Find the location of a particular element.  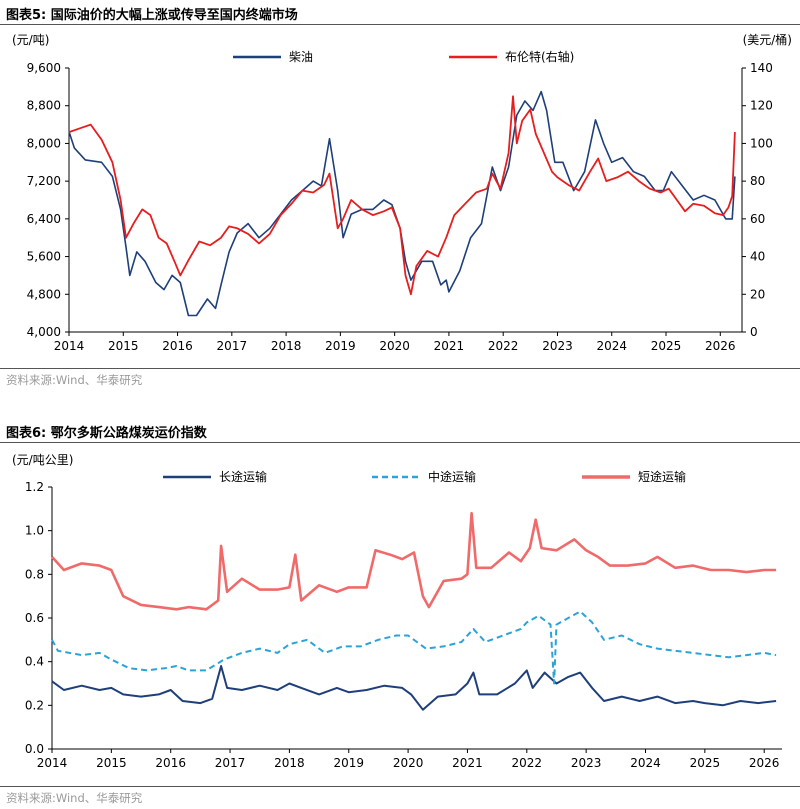

y-tick-label: 7,200 is located at coordinates (44, 181).